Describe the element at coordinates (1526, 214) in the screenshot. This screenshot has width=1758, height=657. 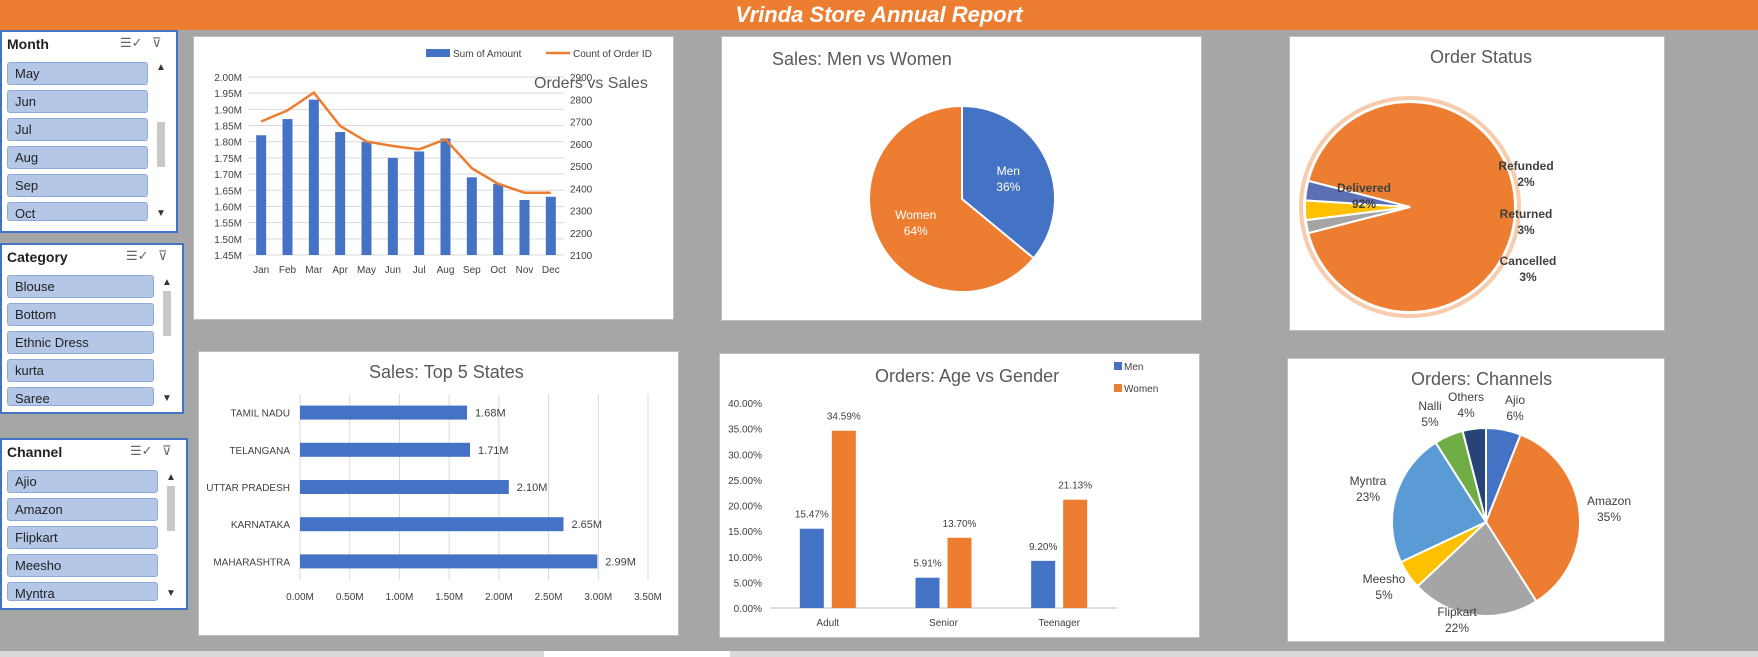
I see `slice-label: Returned` at that location.